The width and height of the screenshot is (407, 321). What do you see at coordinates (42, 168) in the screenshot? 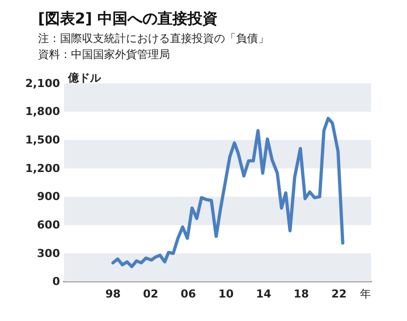
I see `y-tick-label: 1,200` at bounding box center [42, 168].